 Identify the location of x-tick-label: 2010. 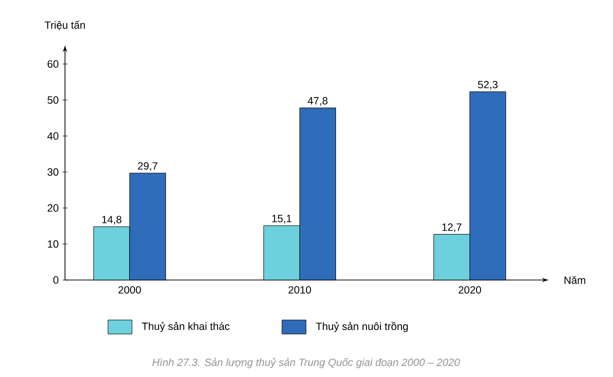
(299, 290).